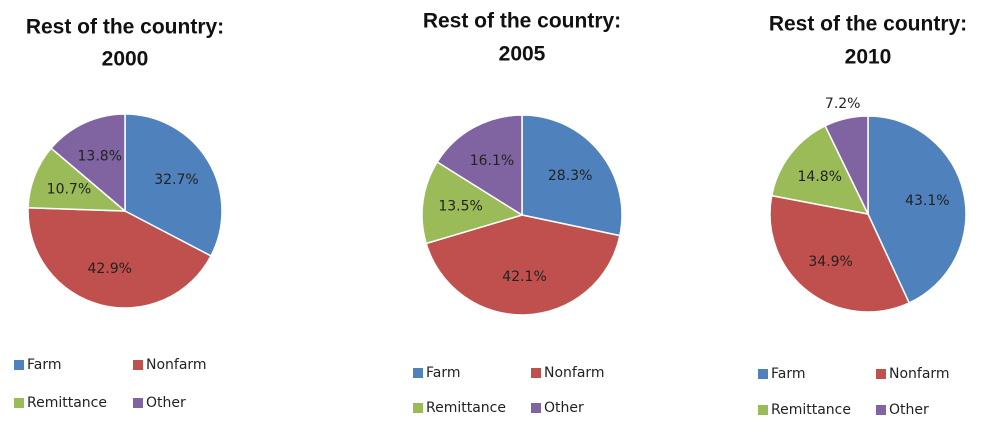 The image size is (990, 423). I want to click on chart-subtitle: 2010, so click(868, 57).